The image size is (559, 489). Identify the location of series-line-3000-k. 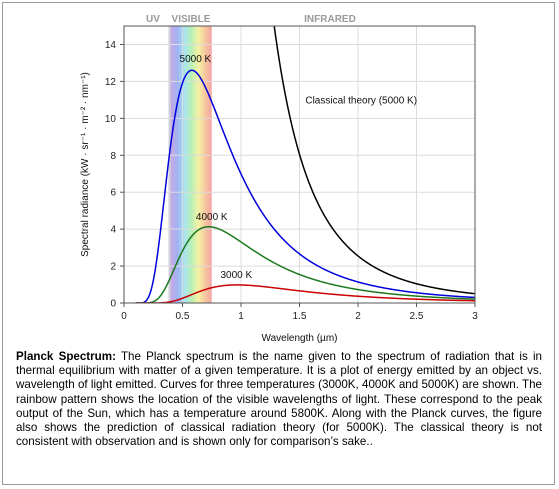
(305, 293).